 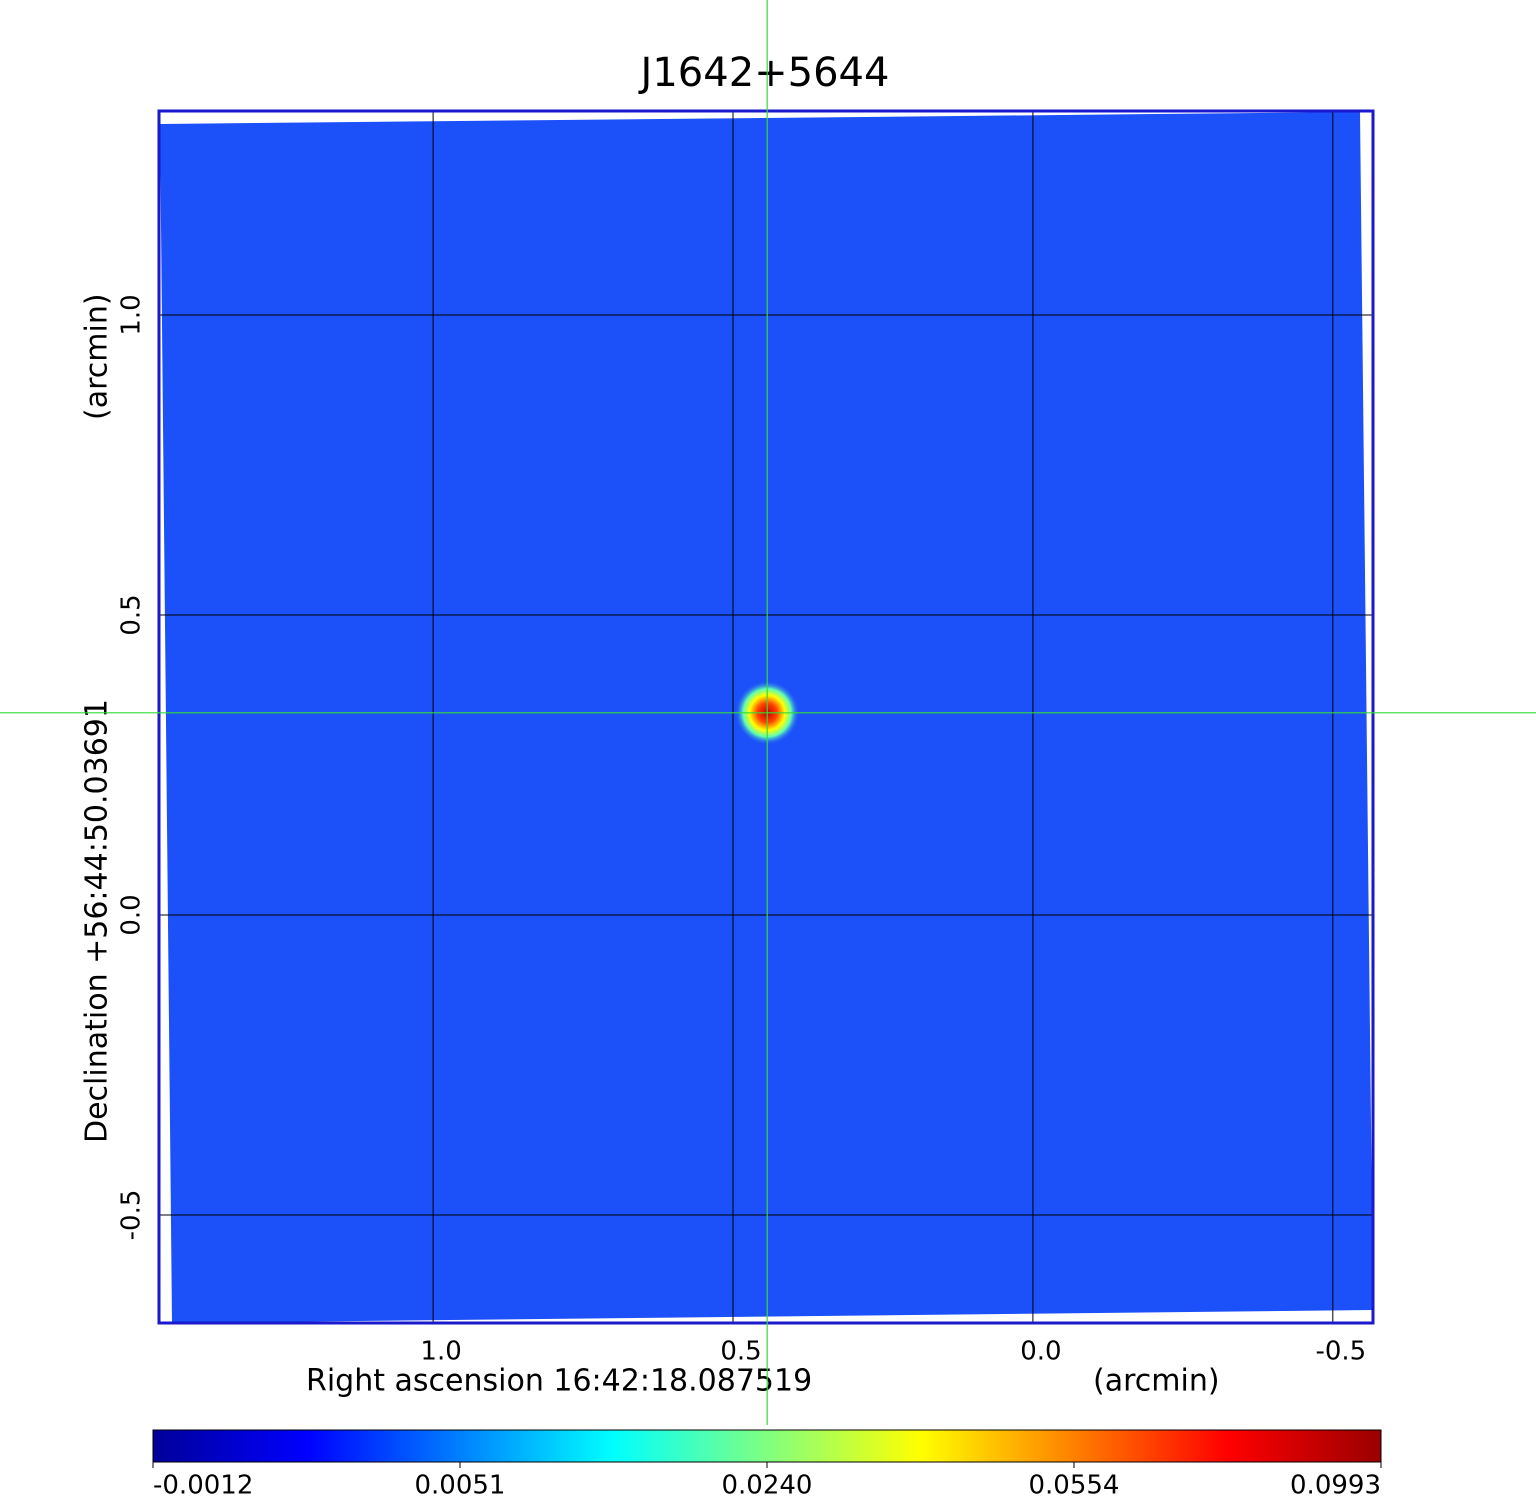 I want to click on y-tick-label: 0.5, so click(x=132, y=614).